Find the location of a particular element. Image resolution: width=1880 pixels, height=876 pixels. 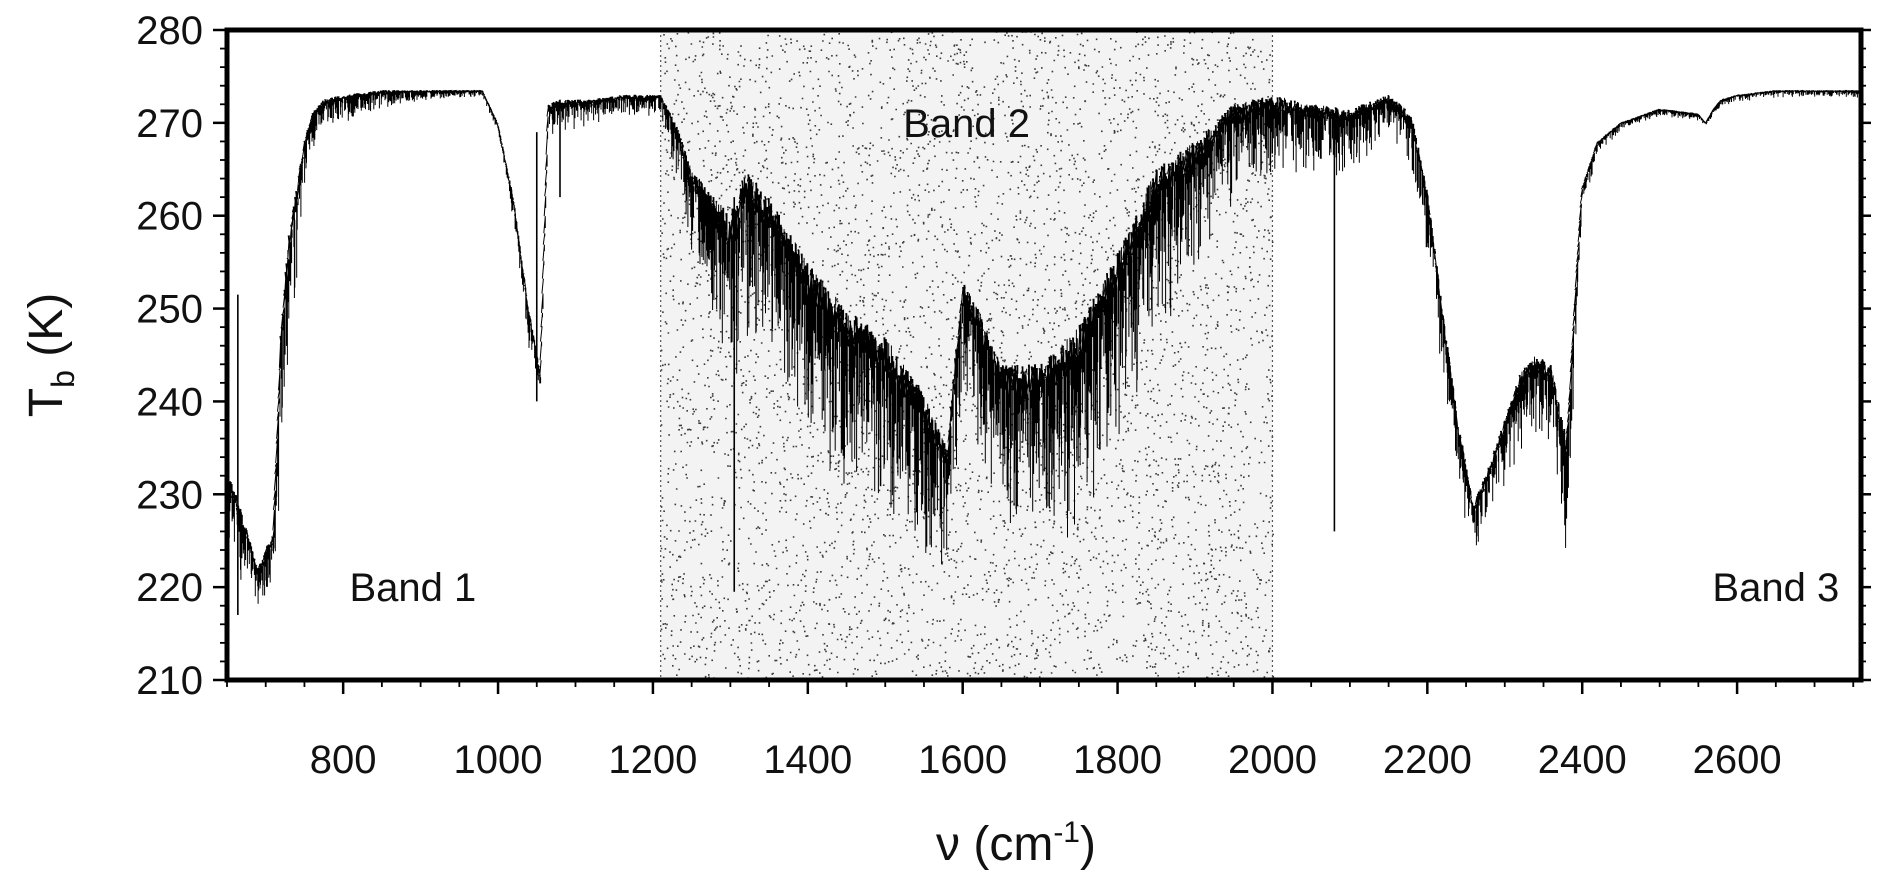

y-tick-label-1: 220 is located at coordinates (169, 588).